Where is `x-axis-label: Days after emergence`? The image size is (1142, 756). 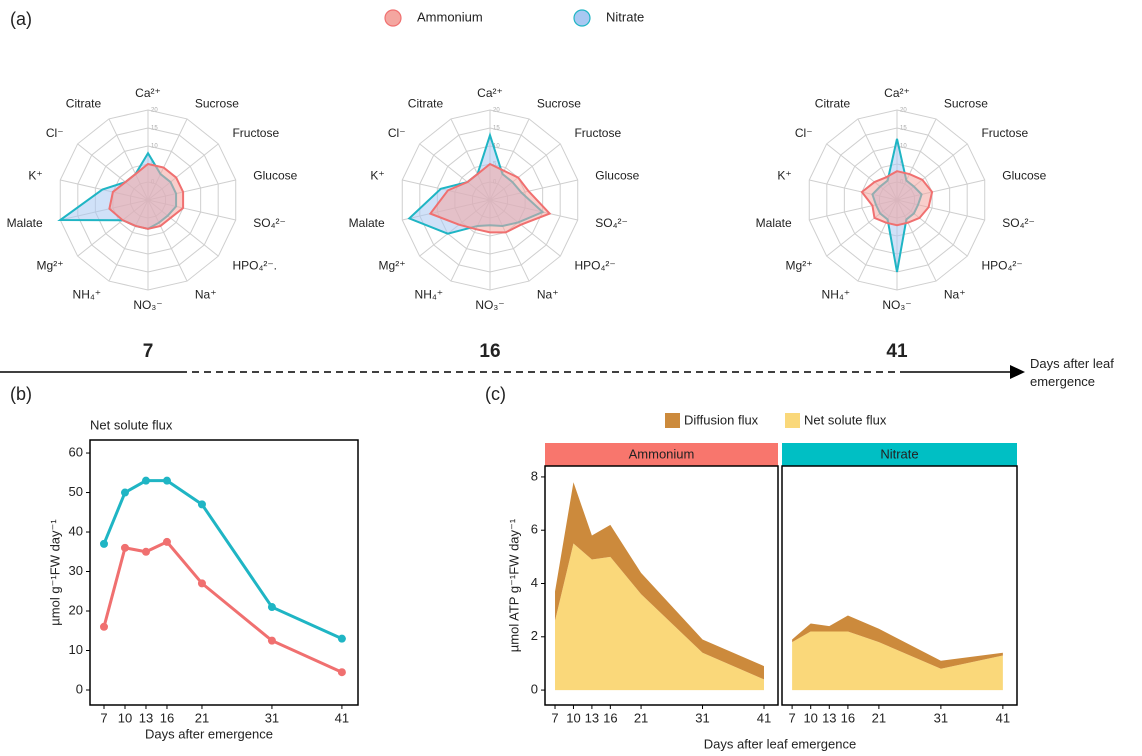
x-axis-label: Days after emergence is located at coordinates (209, 733).